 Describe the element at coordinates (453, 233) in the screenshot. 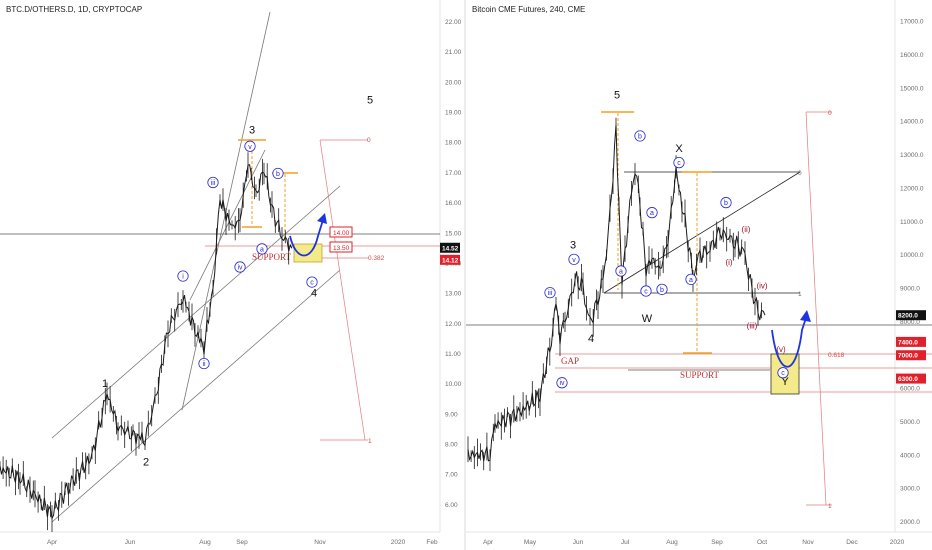

I see `y-tick-label: 15.00` at that location.